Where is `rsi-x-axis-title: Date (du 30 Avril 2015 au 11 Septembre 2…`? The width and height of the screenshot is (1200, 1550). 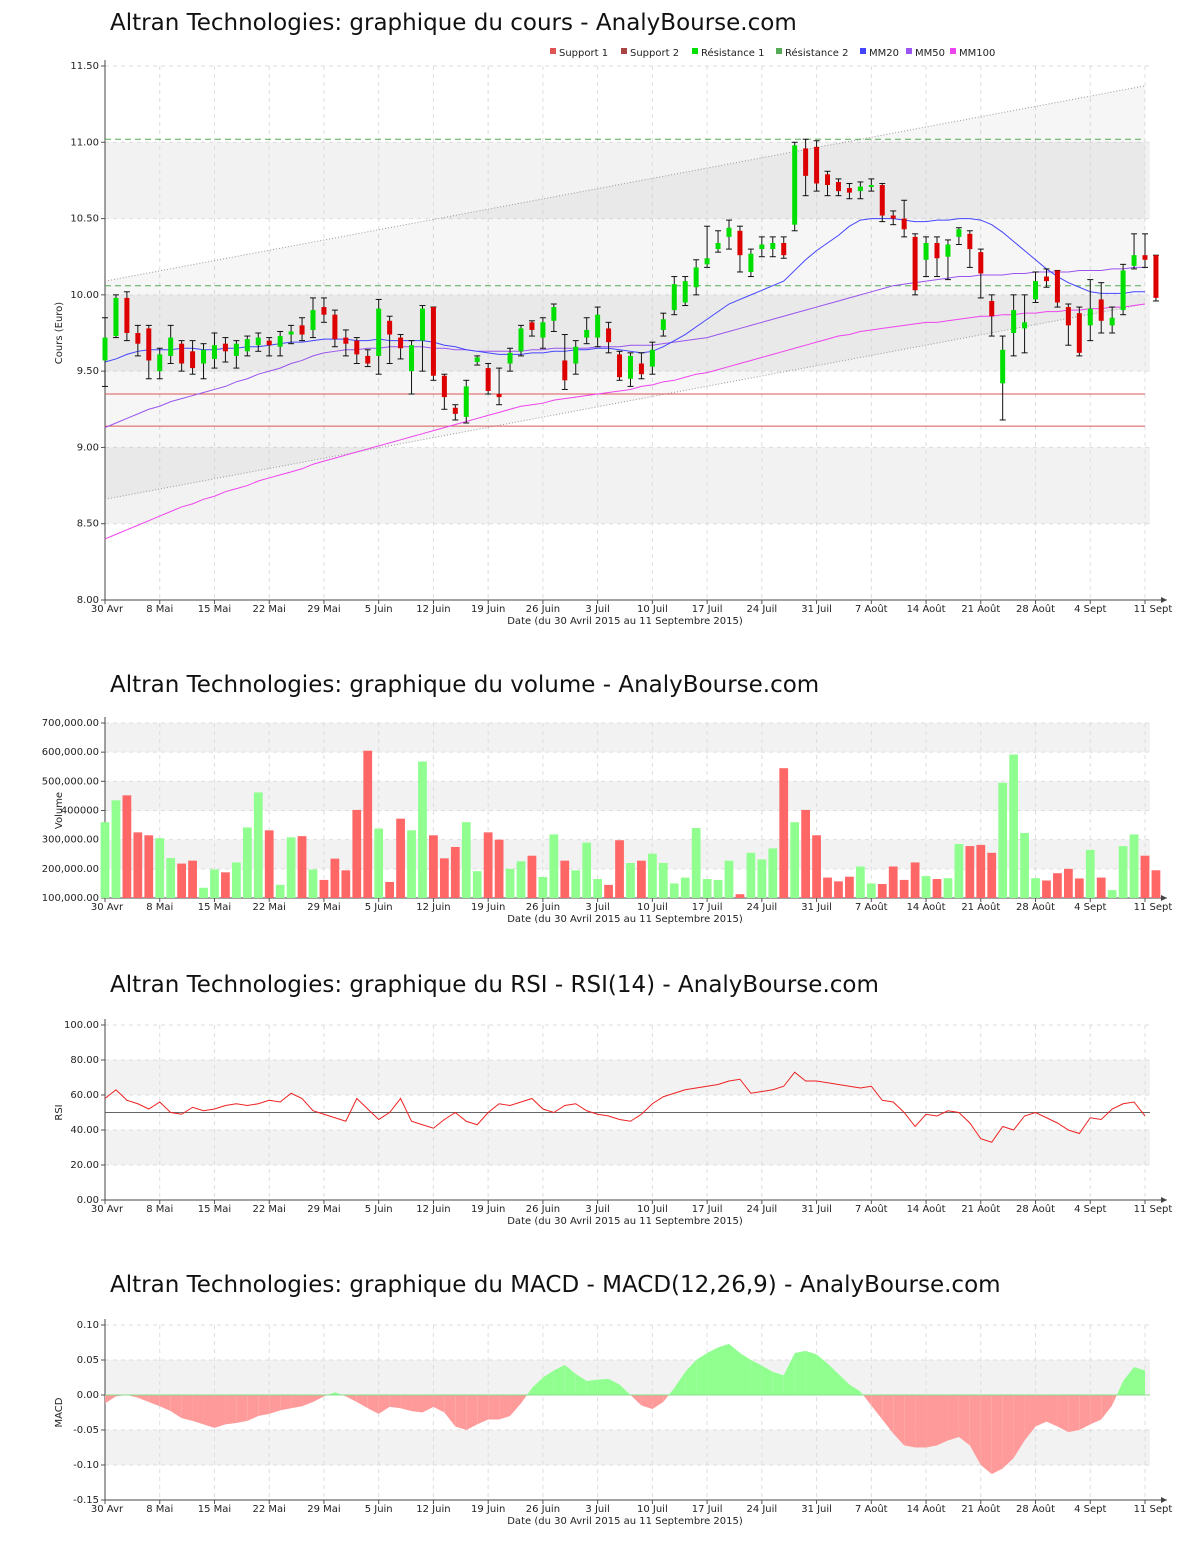 rsi-x-axis-title: Date (du 30 Avril 2015 au 11 Septembre 2… is located at coordinates (625, 1221).